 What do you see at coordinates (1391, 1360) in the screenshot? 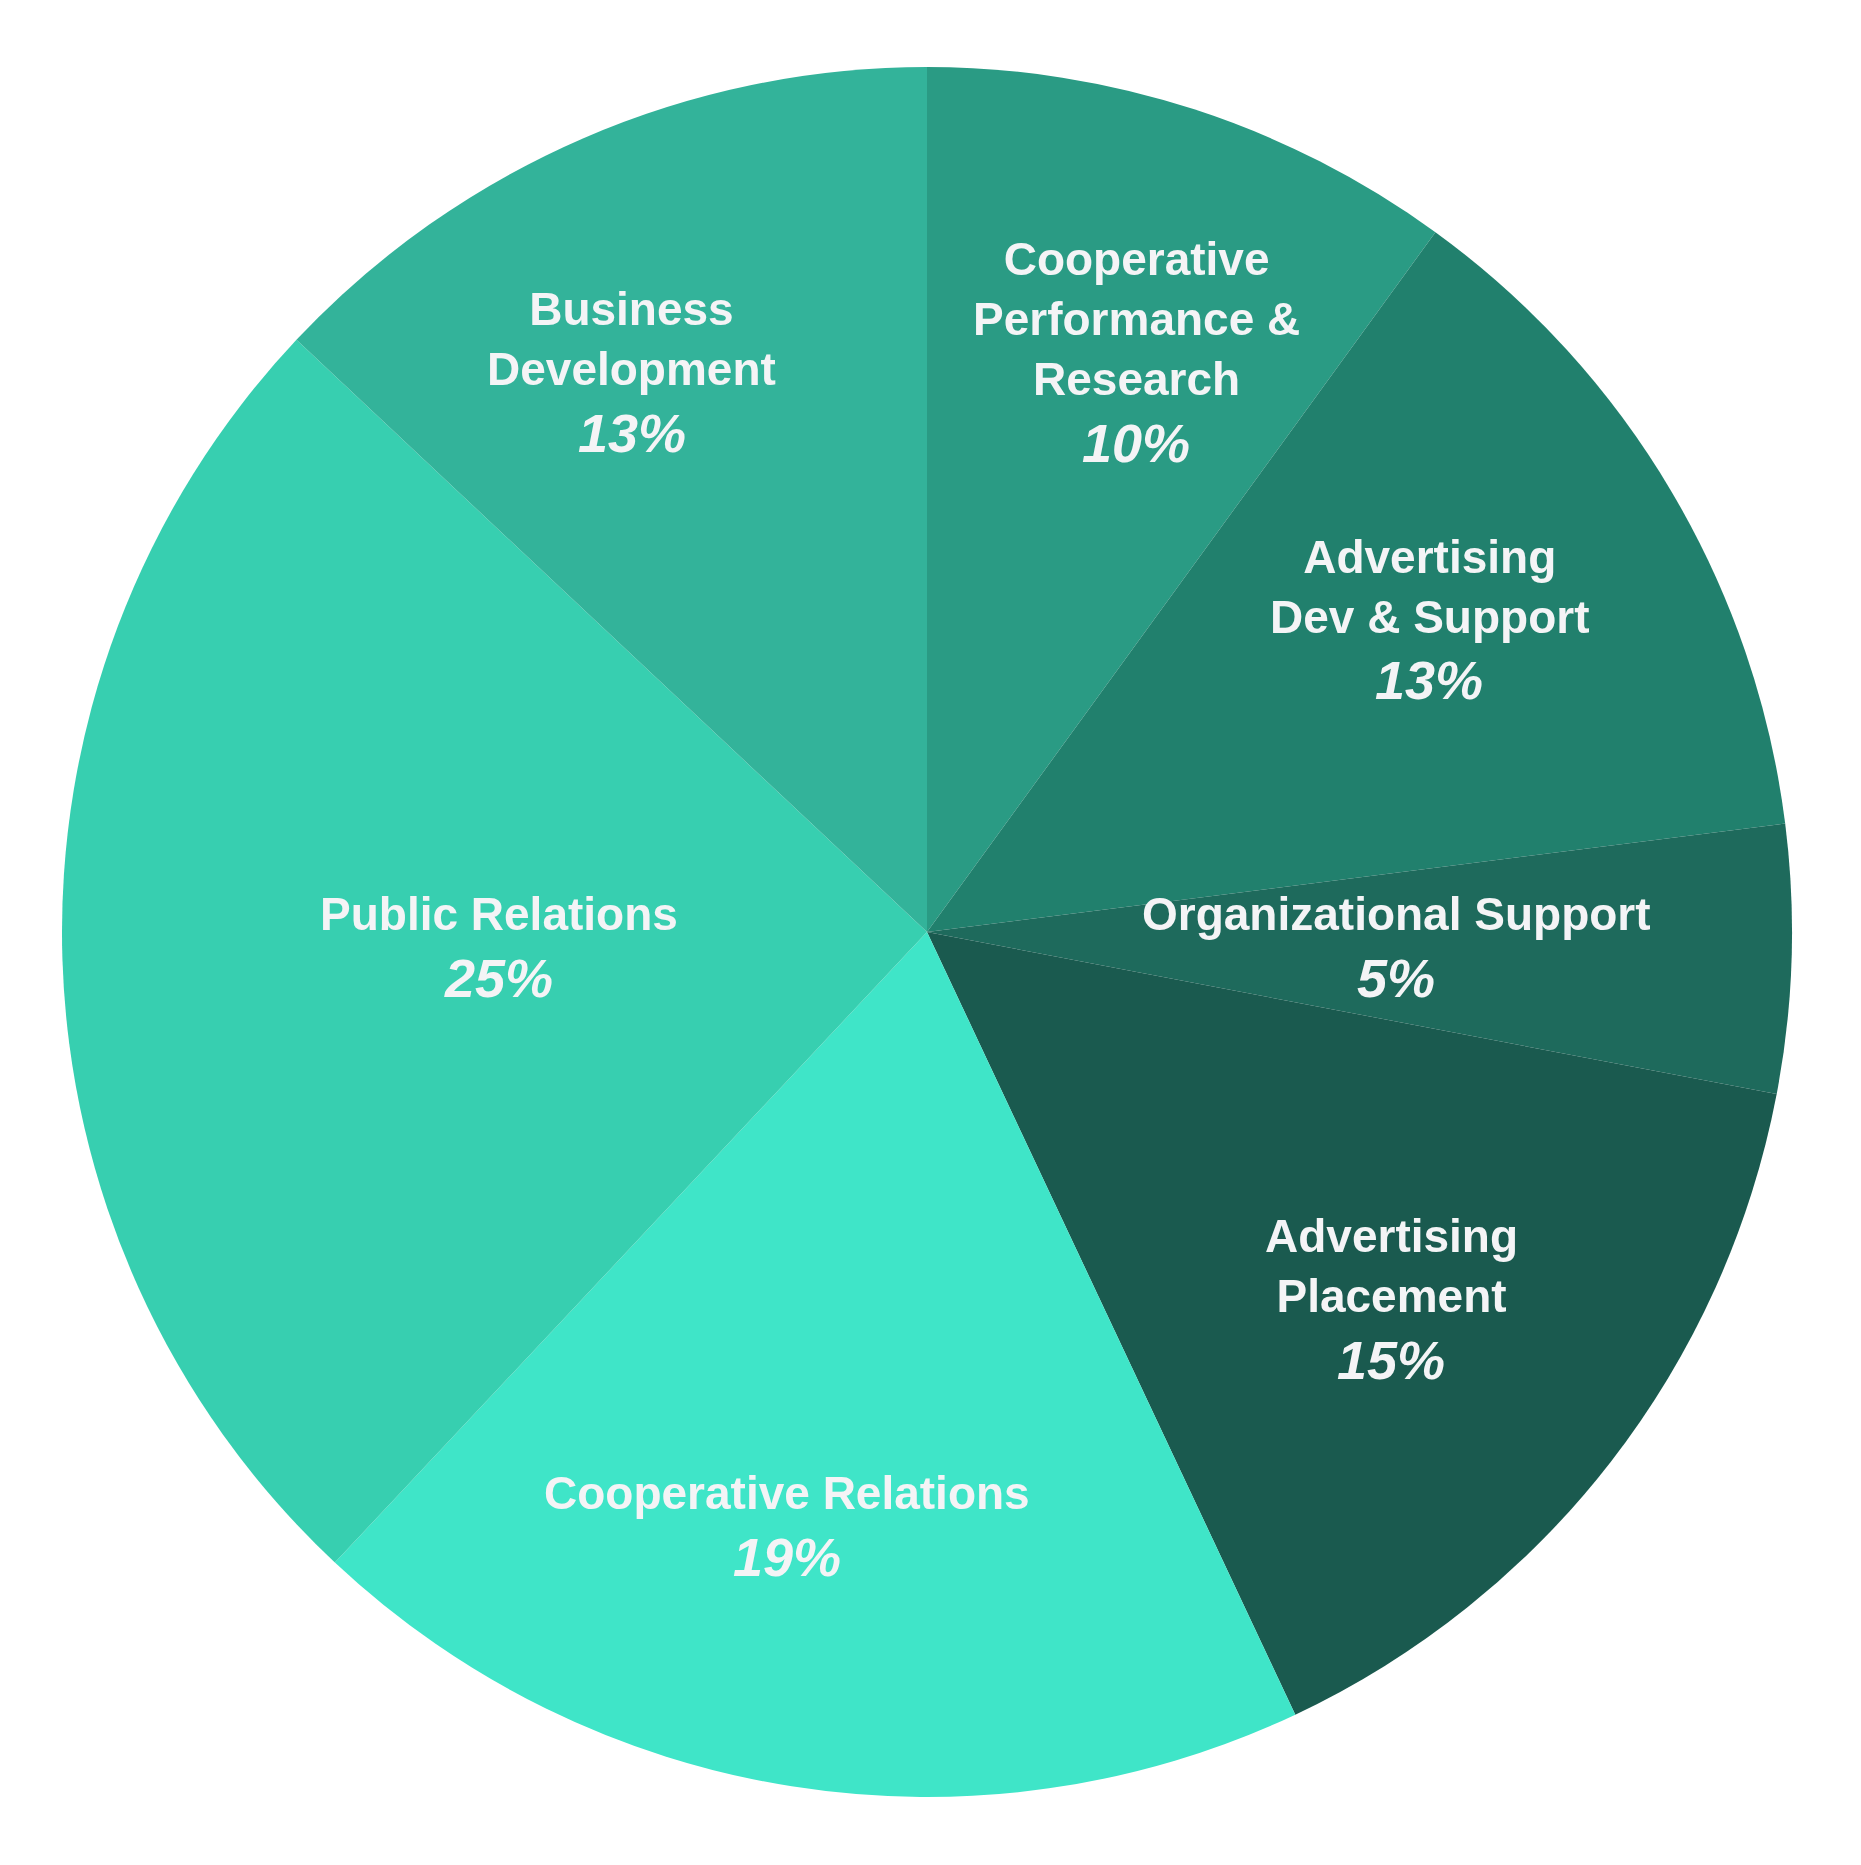
I see `data-label: 15%` at bounding box center [1391, 1360].